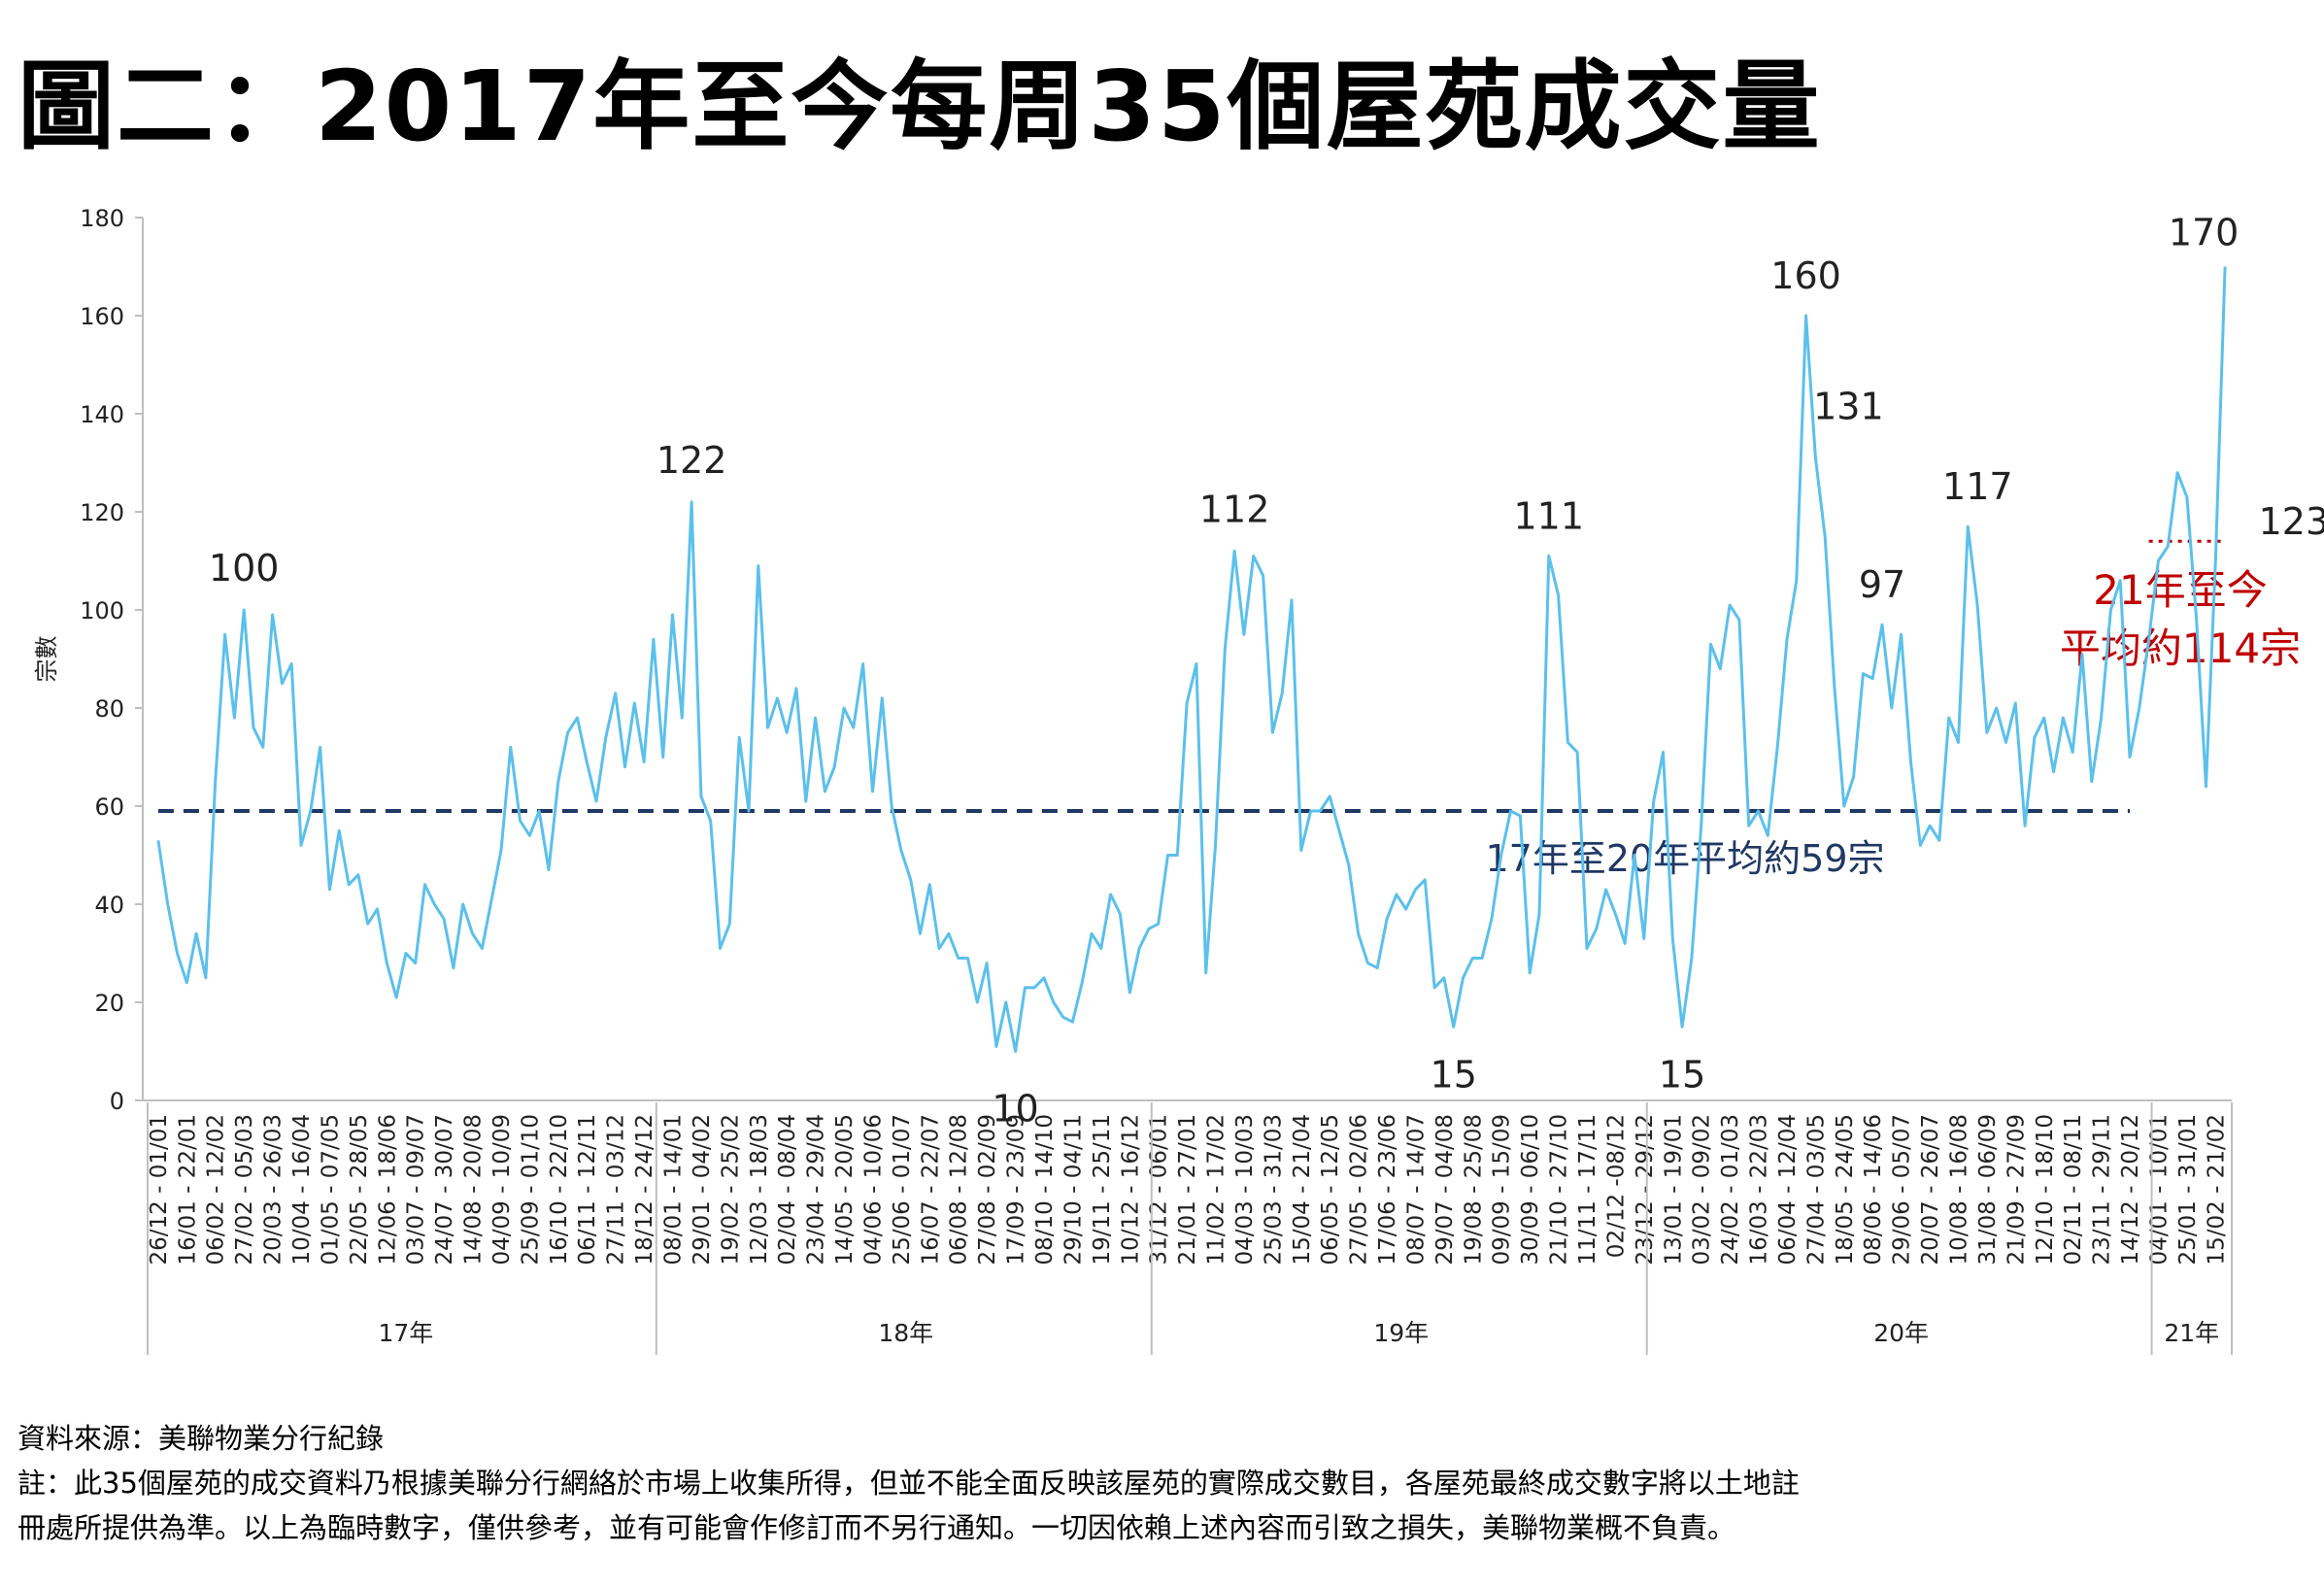  I want to click on x-tick-label: 29/07 - 04/08, so click(1445, 1190).